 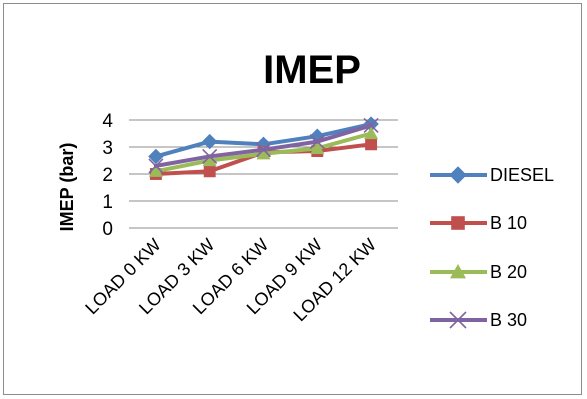 I want to click on legend-item-b10: B 10, so click(x=478, y=223).